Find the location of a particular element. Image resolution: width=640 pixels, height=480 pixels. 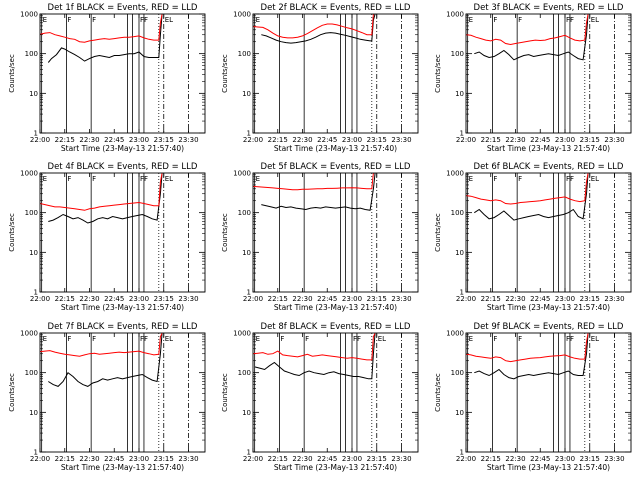

x-tick-label: 22:45 is located at coordinates (540, 299).